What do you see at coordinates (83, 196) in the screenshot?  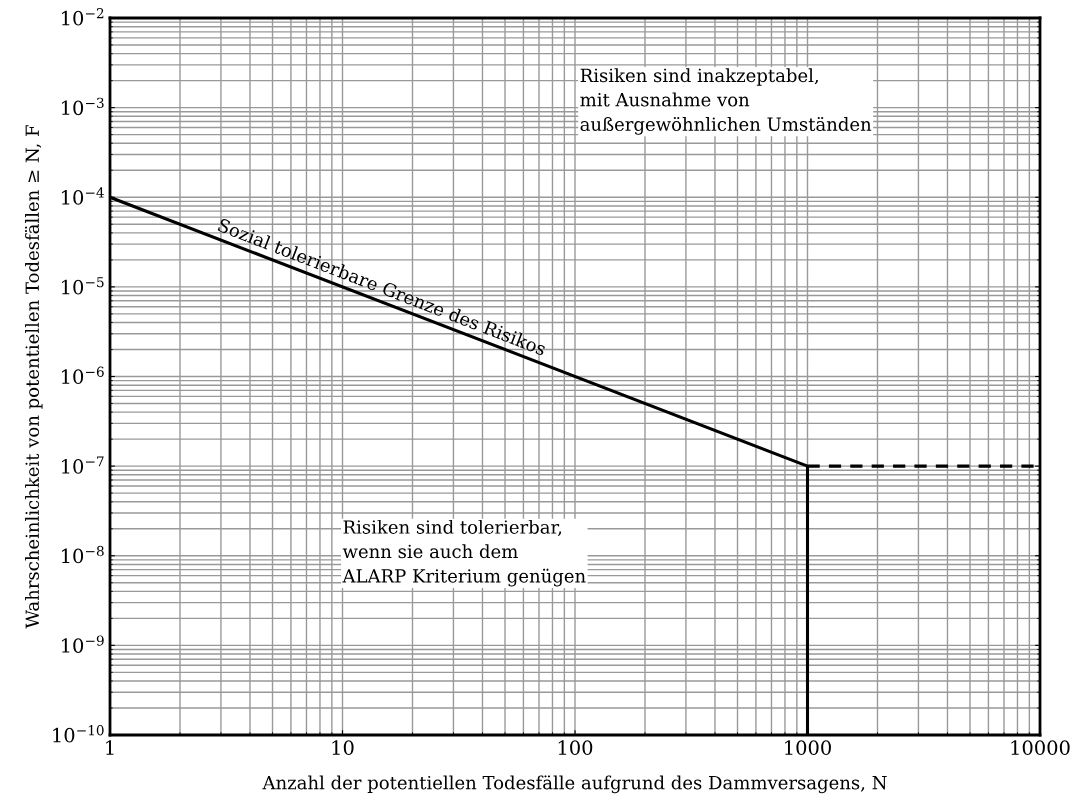 I see `y-tick-label: 10$^{−4}$` at bounding box center [83, 196].